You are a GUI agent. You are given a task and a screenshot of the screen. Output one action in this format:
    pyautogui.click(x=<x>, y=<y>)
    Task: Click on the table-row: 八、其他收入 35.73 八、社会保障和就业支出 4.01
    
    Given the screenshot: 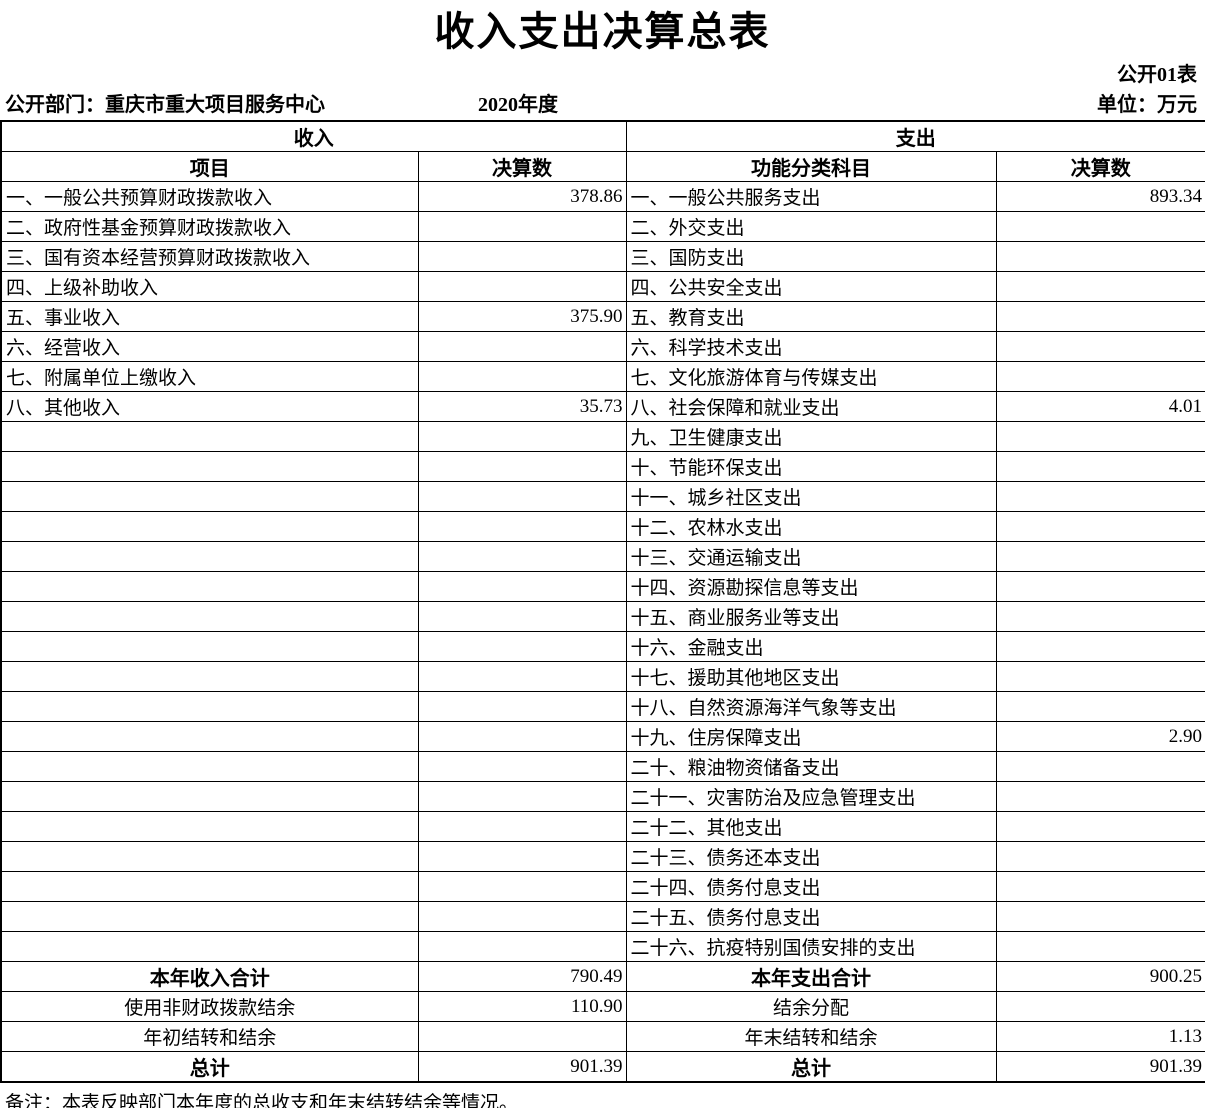 What is the action you would take?
    pyautogui.click(x=602, y=406)
    